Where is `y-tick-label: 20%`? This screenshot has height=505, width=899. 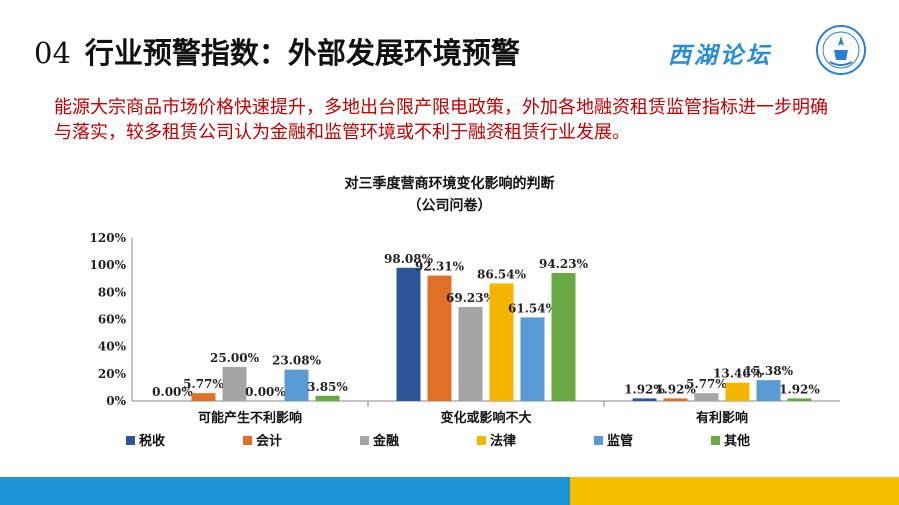 y-tick-label: 20% is located at coordinates (112, 374).